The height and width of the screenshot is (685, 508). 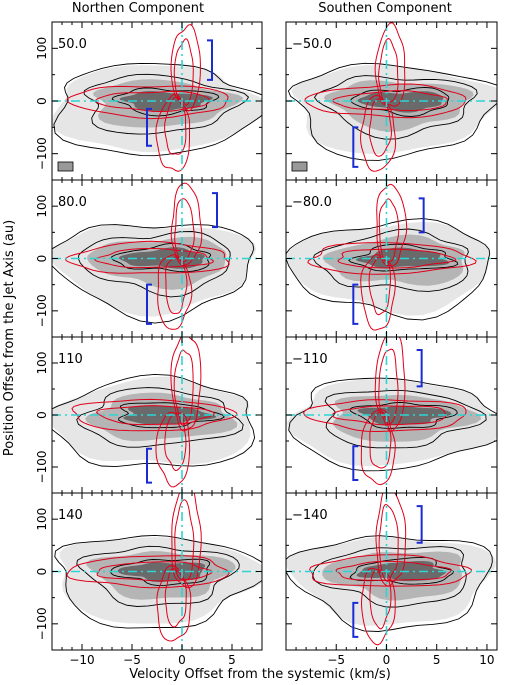 I want to click on panel-7: −5 0 5 10 −140, so click(x=391, y=579).